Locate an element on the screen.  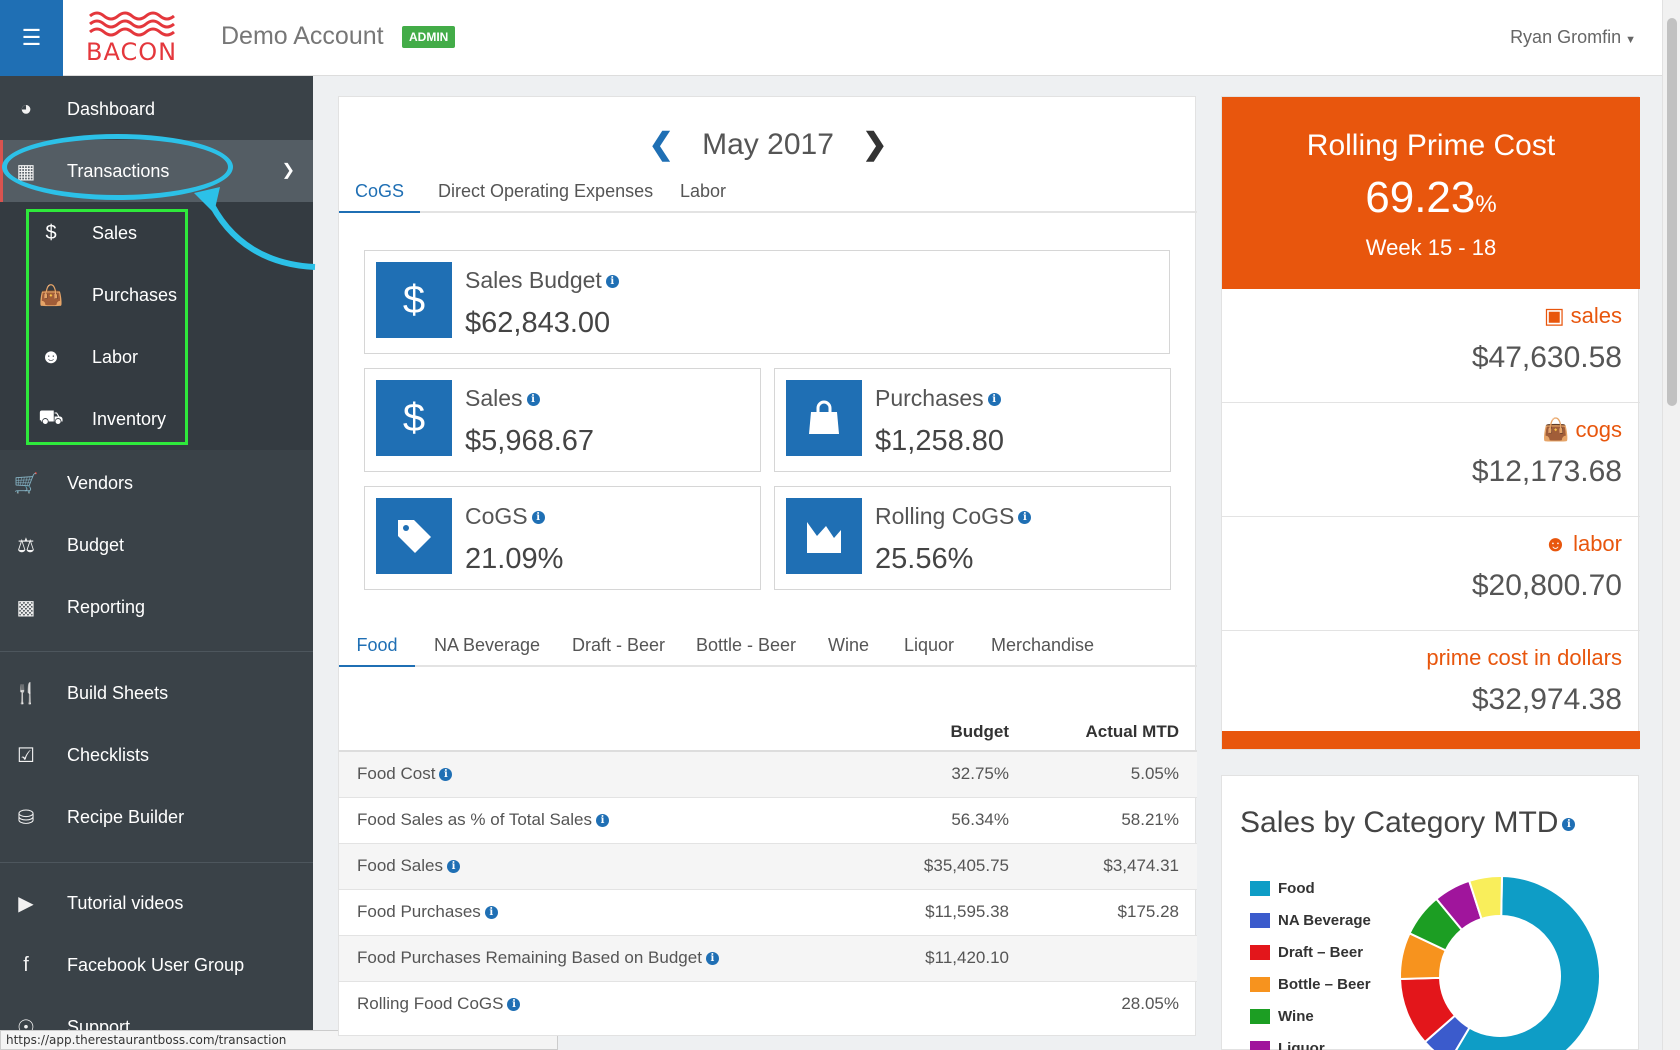
prime-row-value: $12,173.68 is located at coordinates (1546, 471).